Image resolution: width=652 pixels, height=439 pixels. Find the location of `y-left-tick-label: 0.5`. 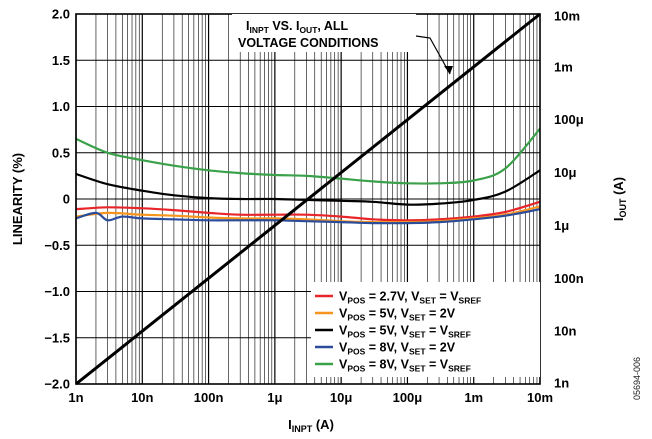

y-left-tick-label: 0.5 is located at coordinates (61, 152).